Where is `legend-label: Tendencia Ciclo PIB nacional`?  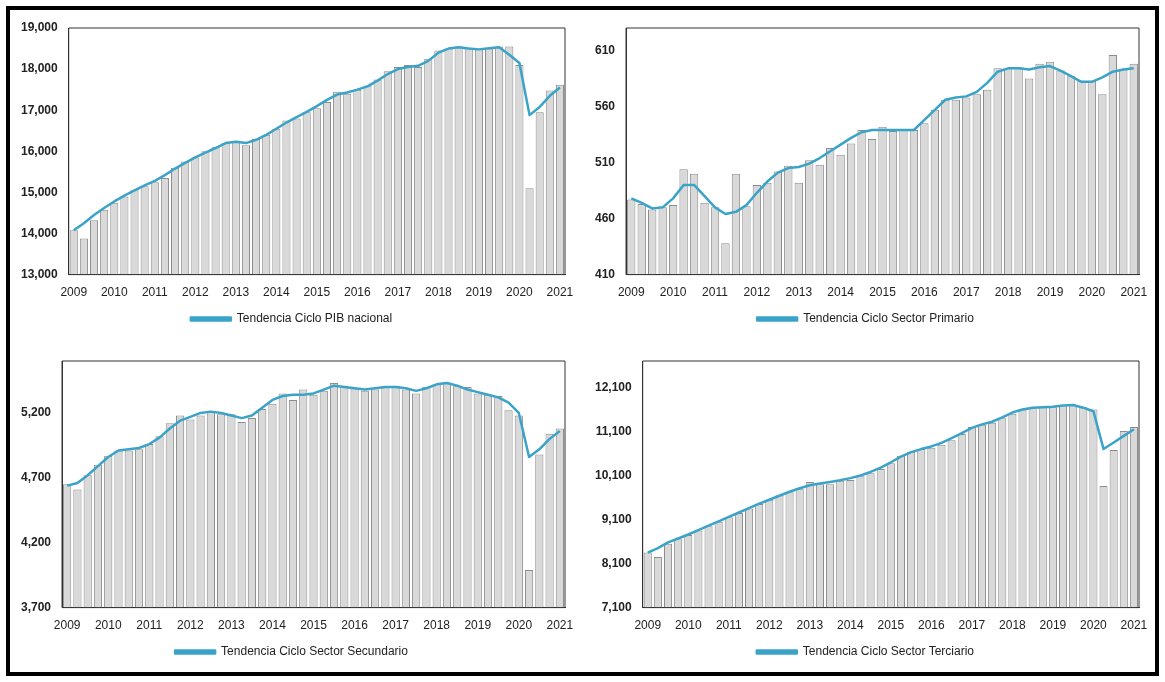
legend-label: Tendencia Ciclo PIB nacional is located at coordinates (314, 318).